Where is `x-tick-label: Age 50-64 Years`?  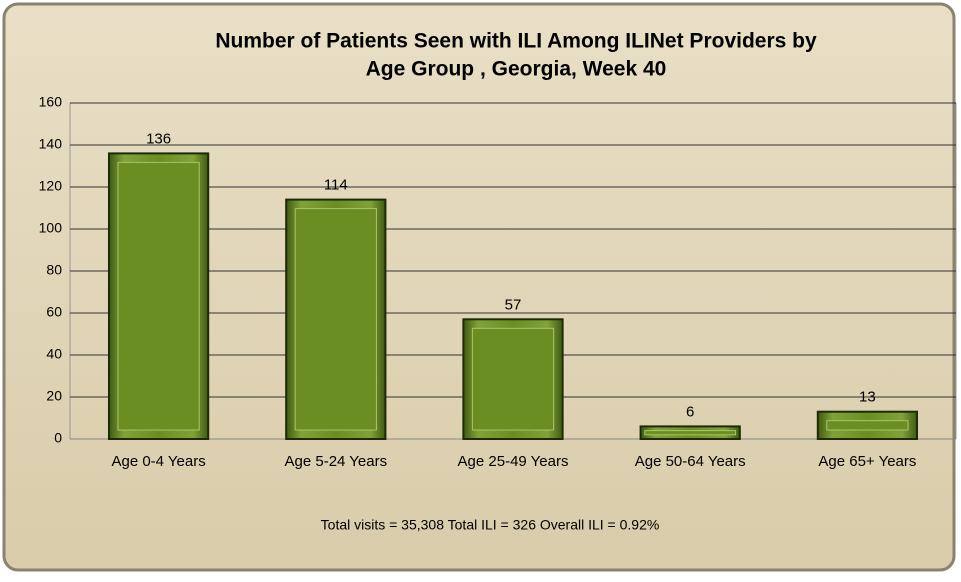 x-tick-label: Age 50-64 Years is located at coordinates (690, 461).